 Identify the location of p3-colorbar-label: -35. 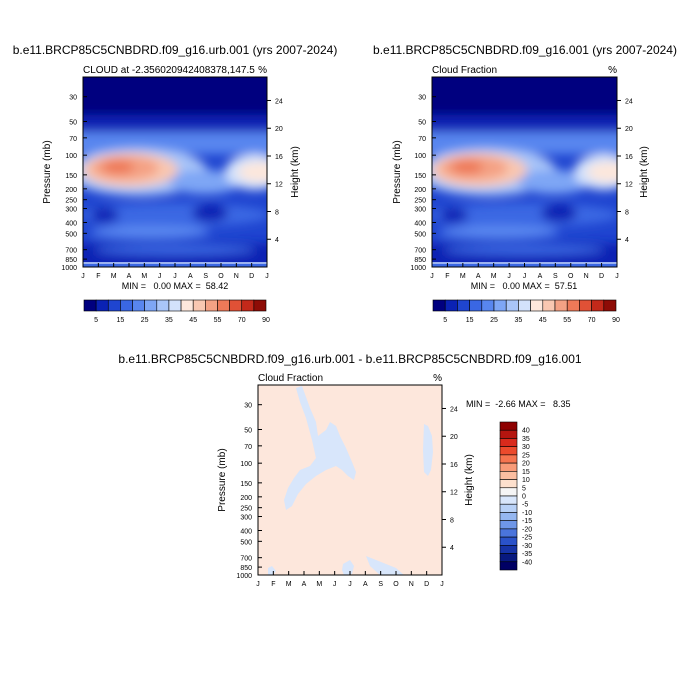
(527, 554).